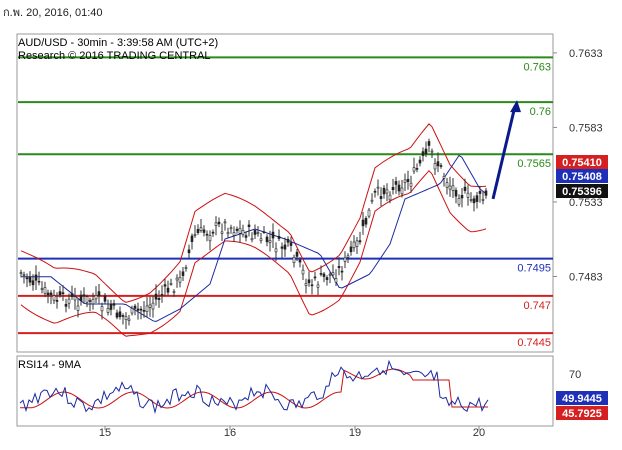 This screenshot has height=450, width=622. Describe the element at coordinates (515, 106) in the screenshot. I see `forecast-arrow-head` at that location.